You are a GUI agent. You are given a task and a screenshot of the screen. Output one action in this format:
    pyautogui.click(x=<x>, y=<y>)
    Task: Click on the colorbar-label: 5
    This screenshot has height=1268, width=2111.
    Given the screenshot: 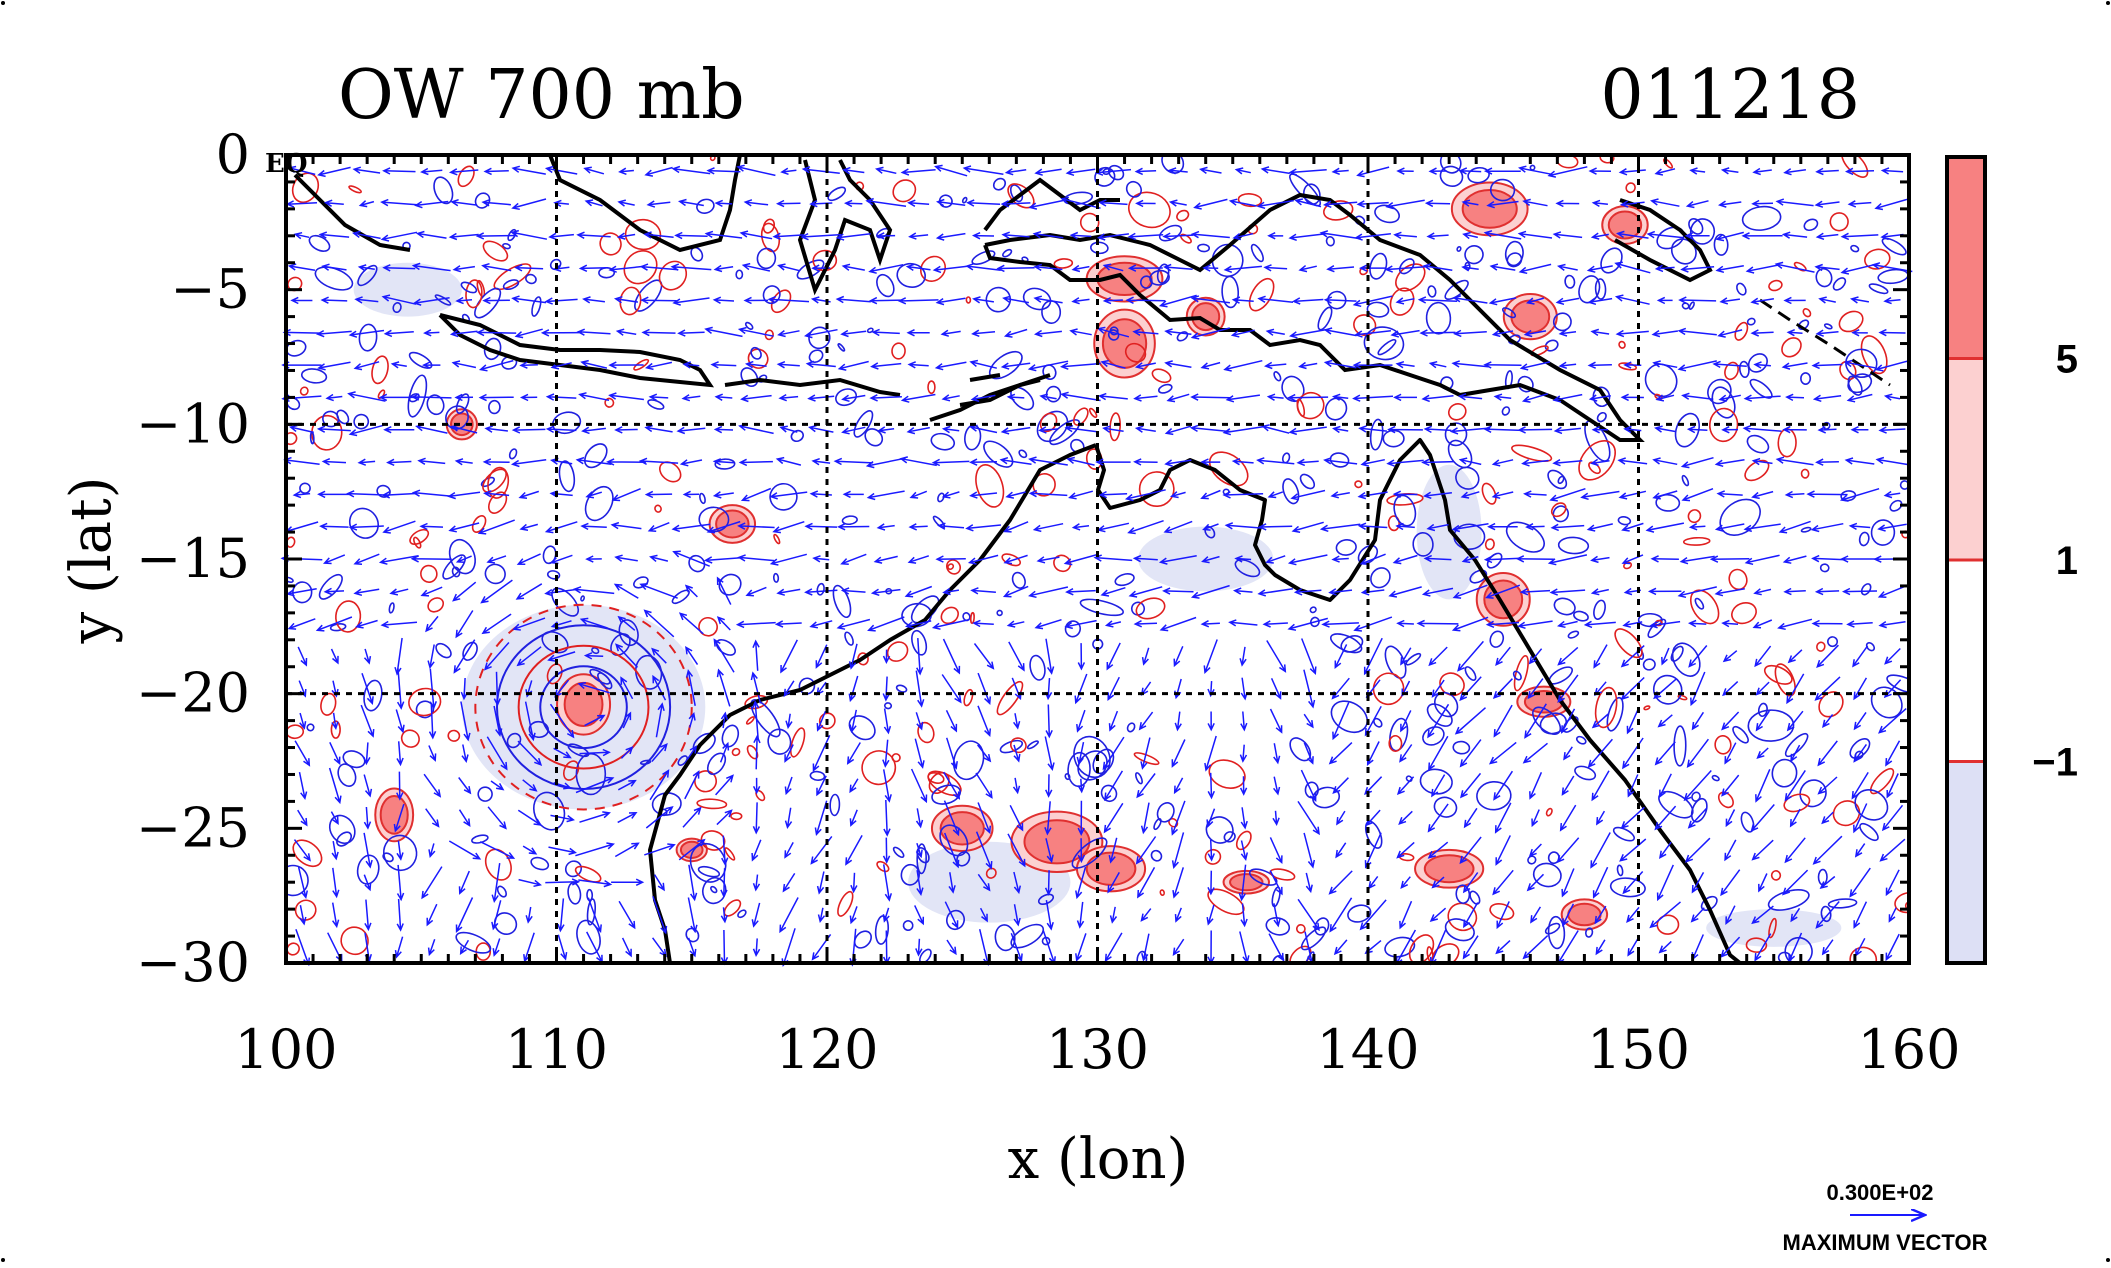 What is the action you would take?
    pyautogui.click(x=2067, y=360)
    